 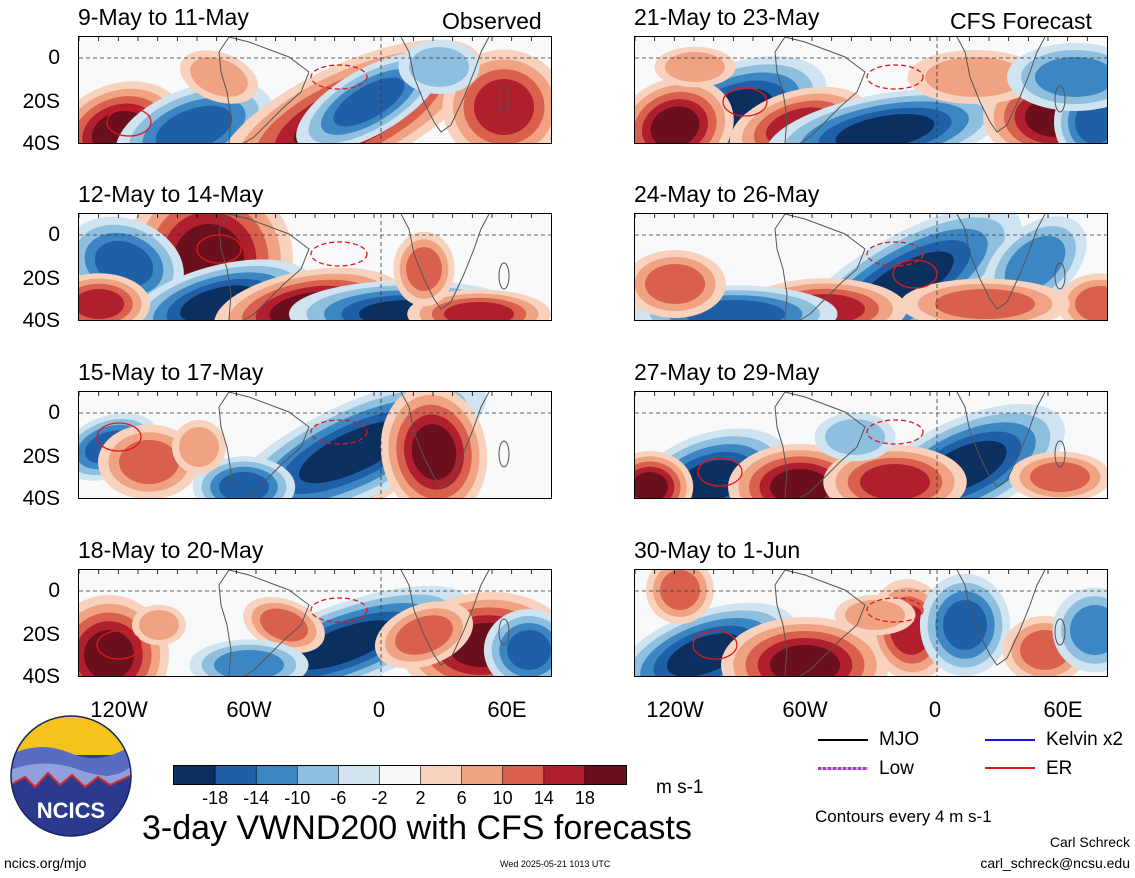 What do you see at coordinates (461, 798) in the screenshot?
I see `colorbar-tick-label: 6` at bounding box center [461, 798].